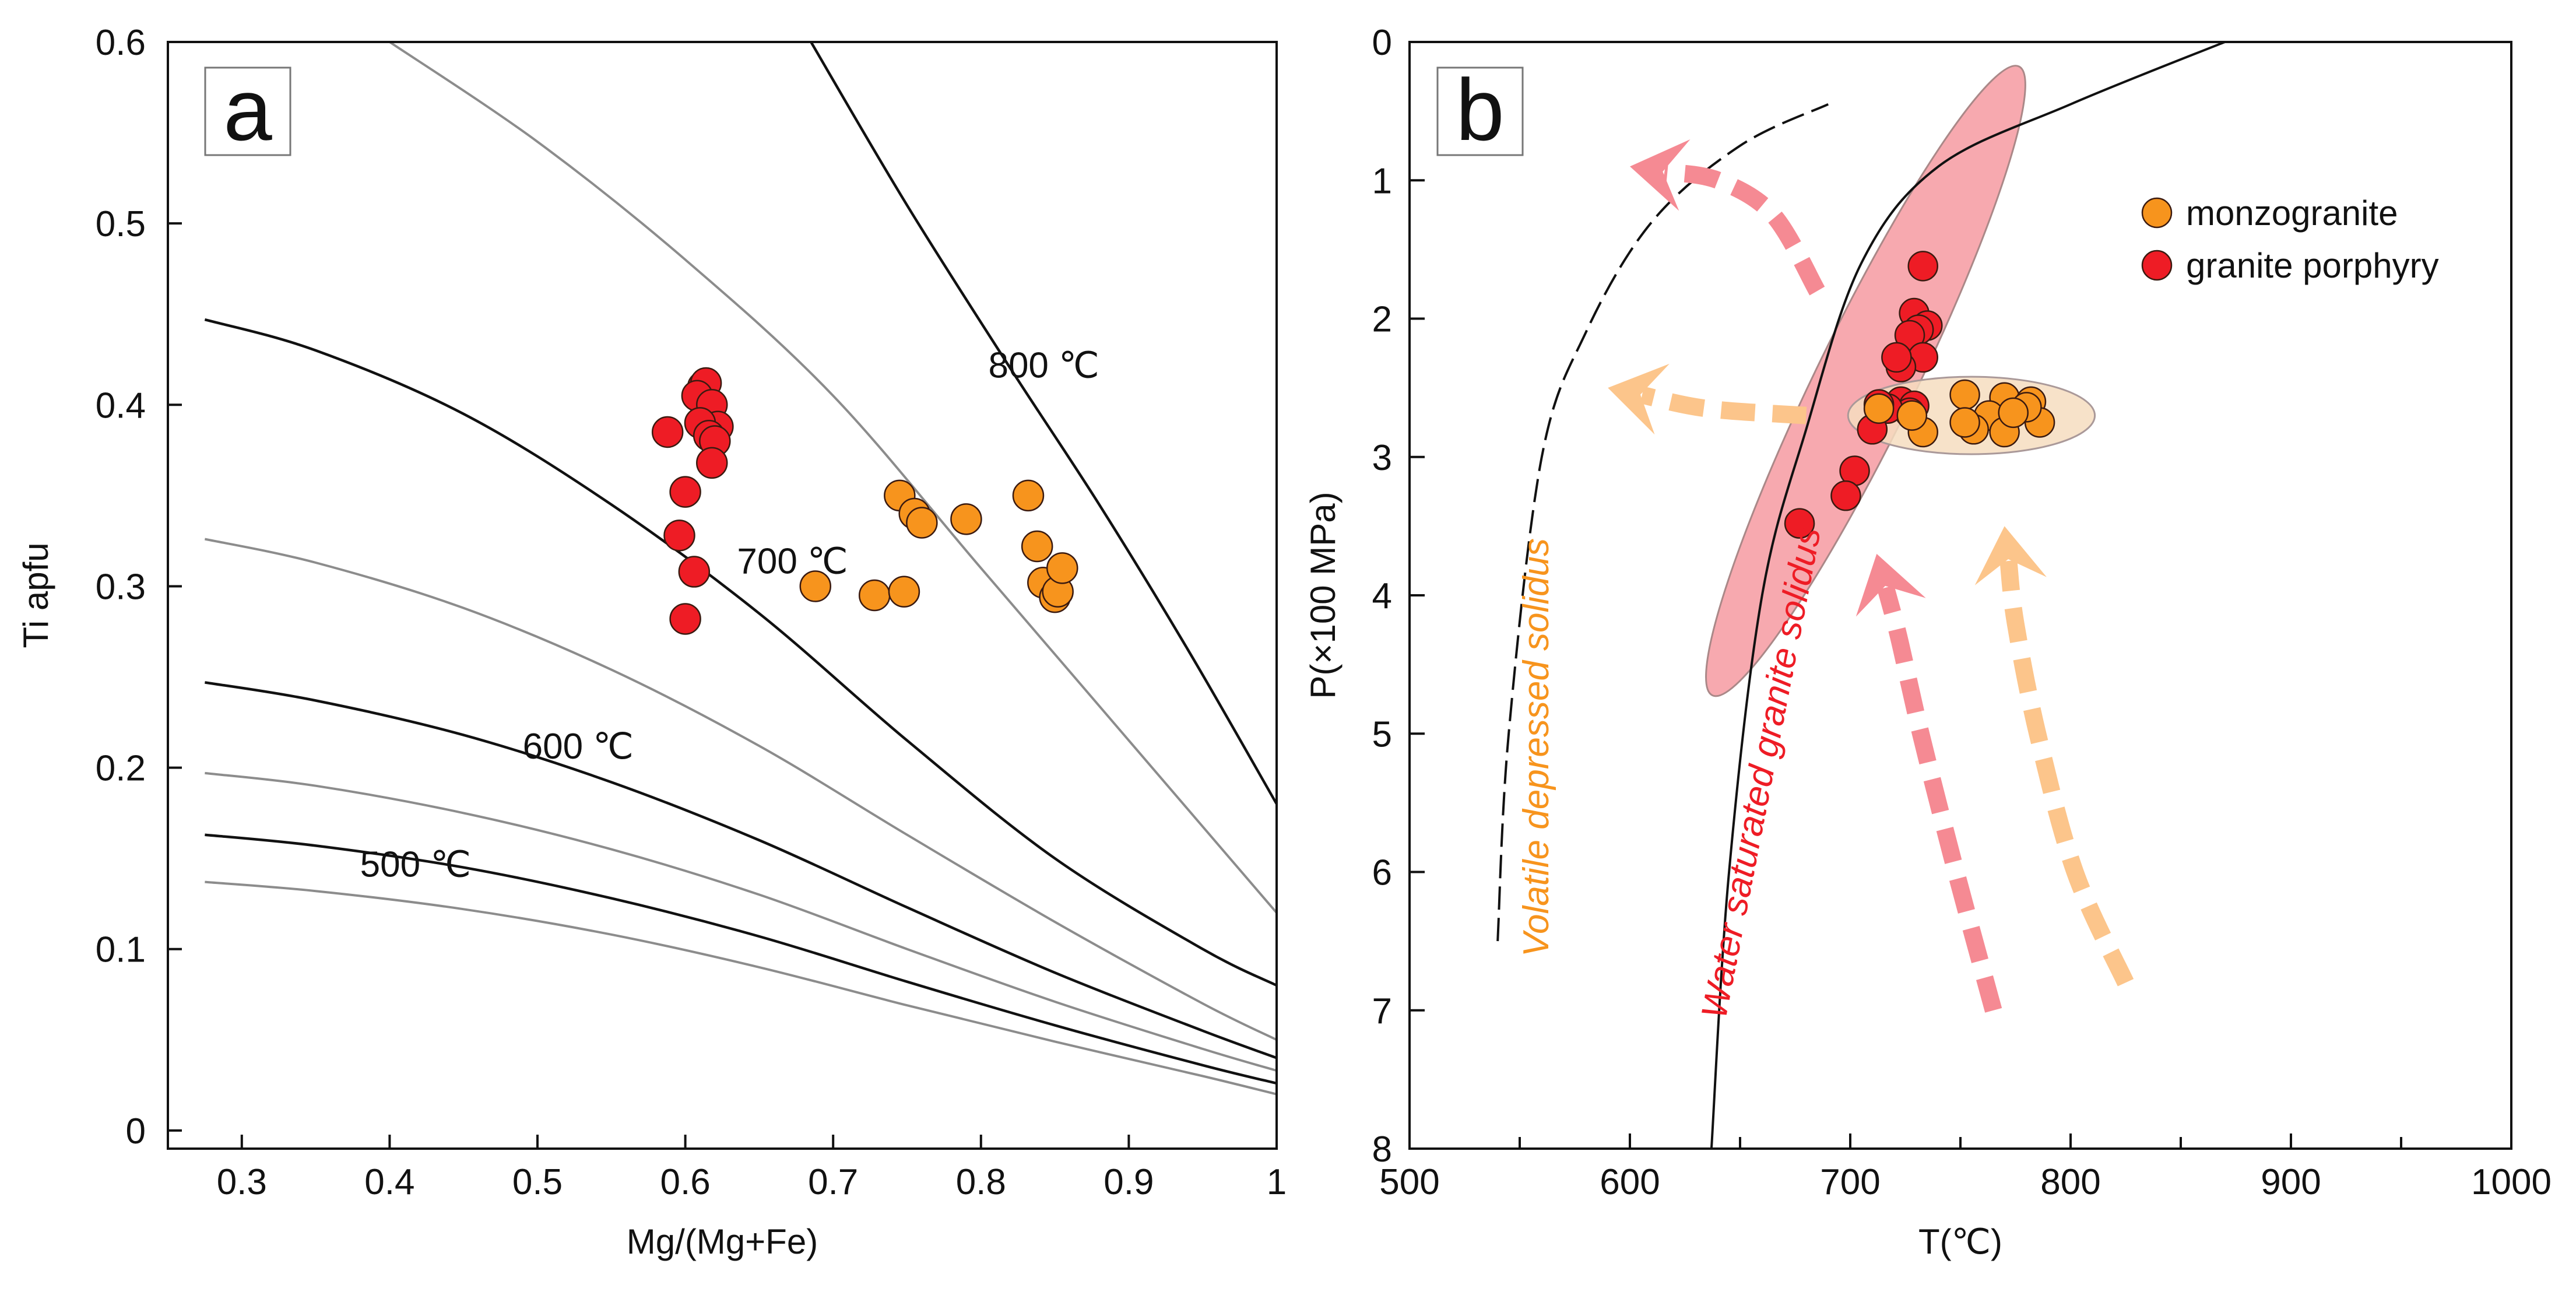  What do you see at coordinates (2312, 265) in the screenshot?
I see `legend-label: granite porphyry` at bounding box center [2312, 265].